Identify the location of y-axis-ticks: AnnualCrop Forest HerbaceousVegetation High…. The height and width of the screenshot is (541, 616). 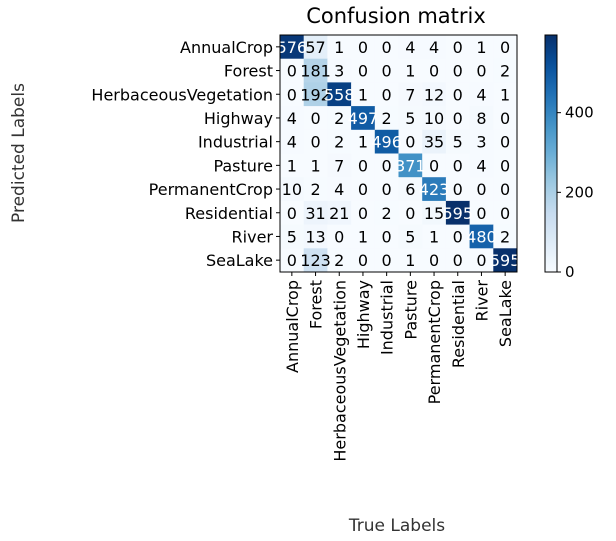
(185, 154).